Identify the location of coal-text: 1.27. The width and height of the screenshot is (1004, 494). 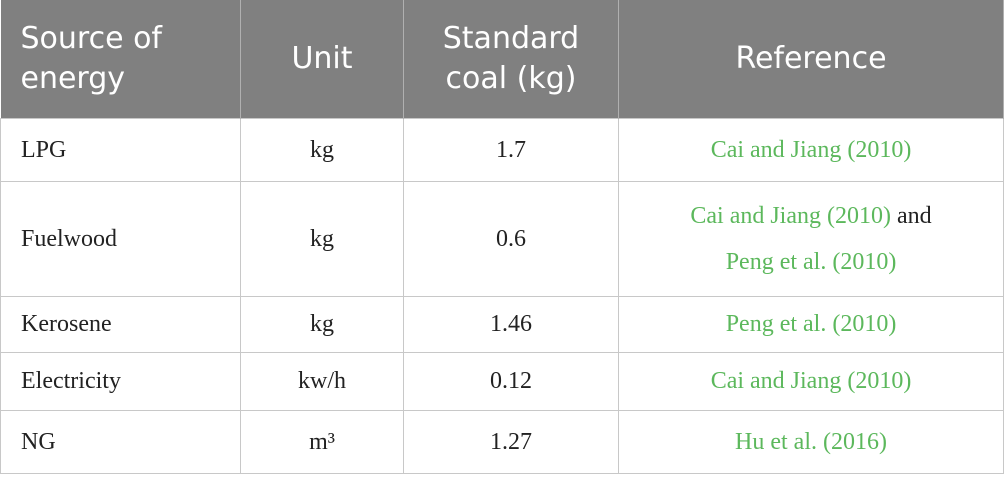
(511, 441).